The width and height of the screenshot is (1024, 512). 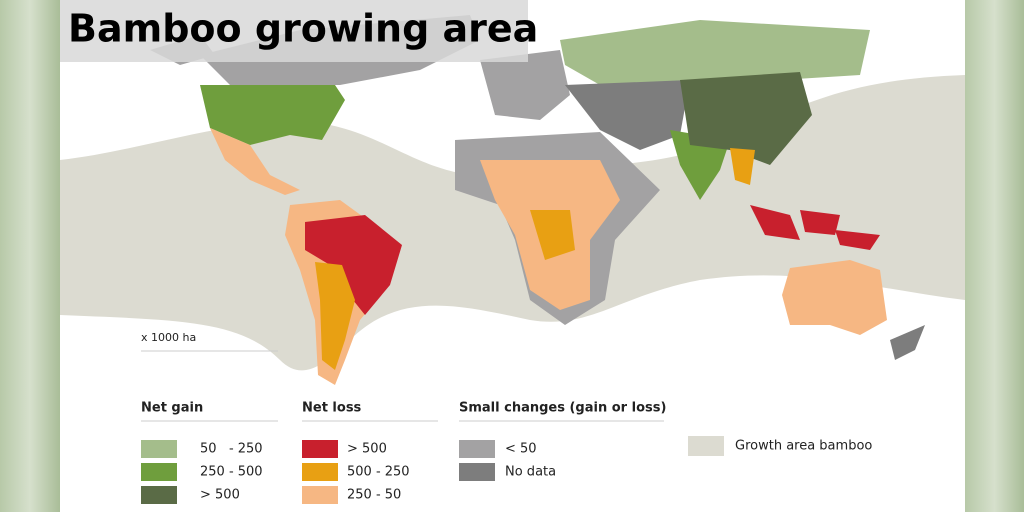 I want to click on legend-label: 250 - 500, so click(x=231, y=472).